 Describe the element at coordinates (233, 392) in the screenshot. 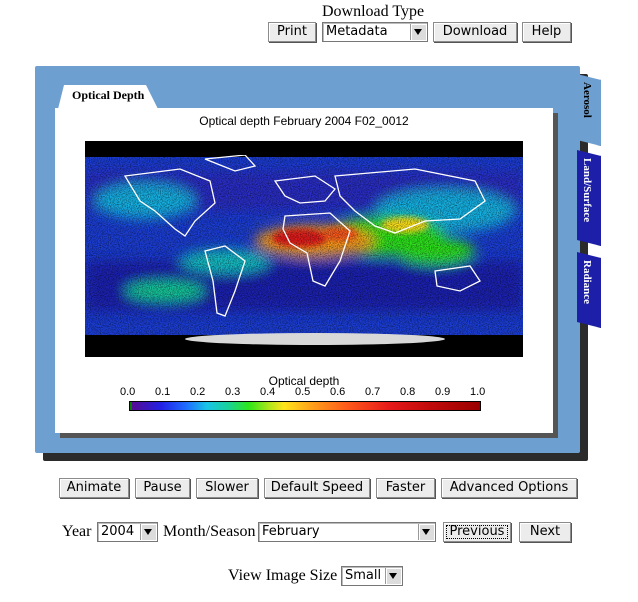

I see `colorbar-tick: 0.3` at that location.